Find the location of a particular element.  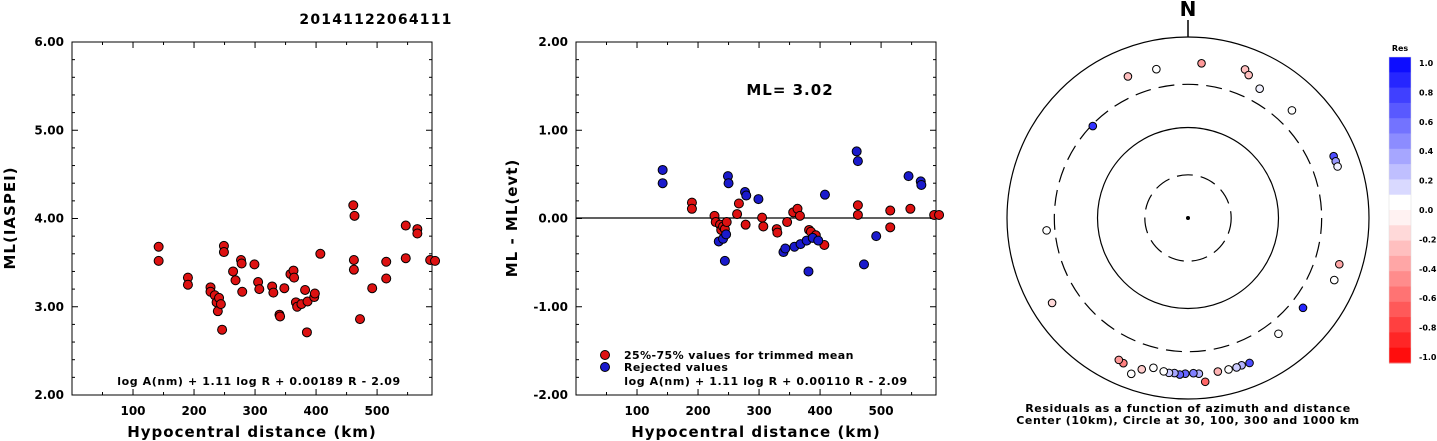

north-label: N is located at coordinates (1188, 10).